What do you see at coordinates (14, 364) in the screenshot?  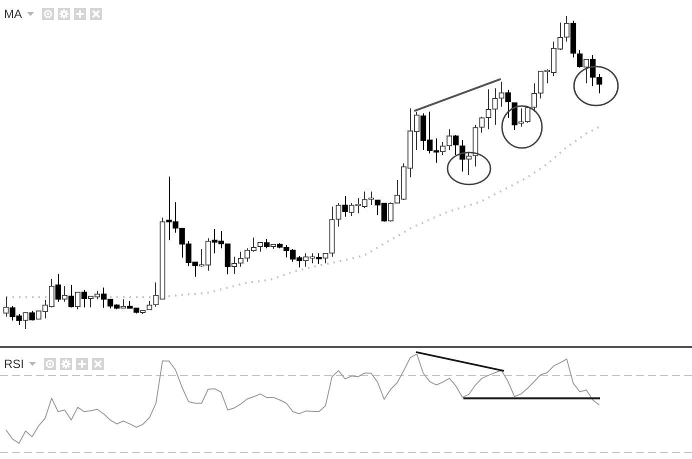 I see `chart-title: RSI` at bounding box center [14, 364].